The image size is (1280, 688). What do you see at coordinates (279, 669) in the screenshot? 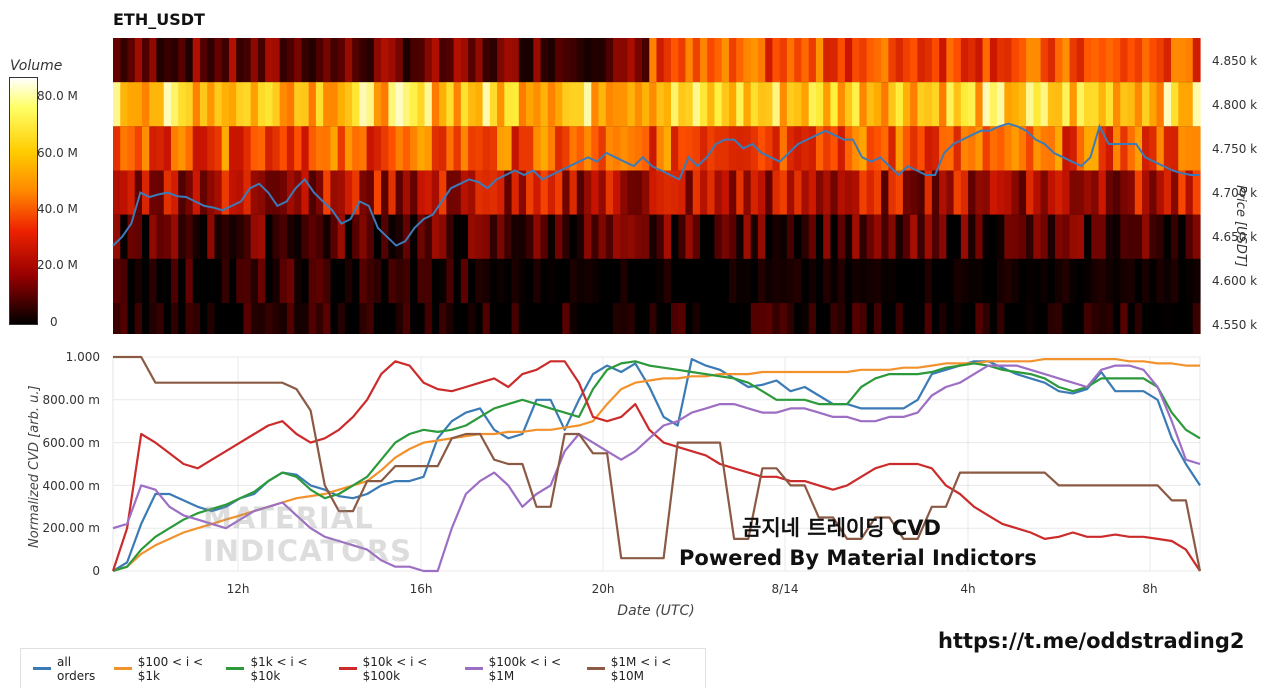
I see `legend-item: $1k < i < $10k` at bounding box center [279, 669].